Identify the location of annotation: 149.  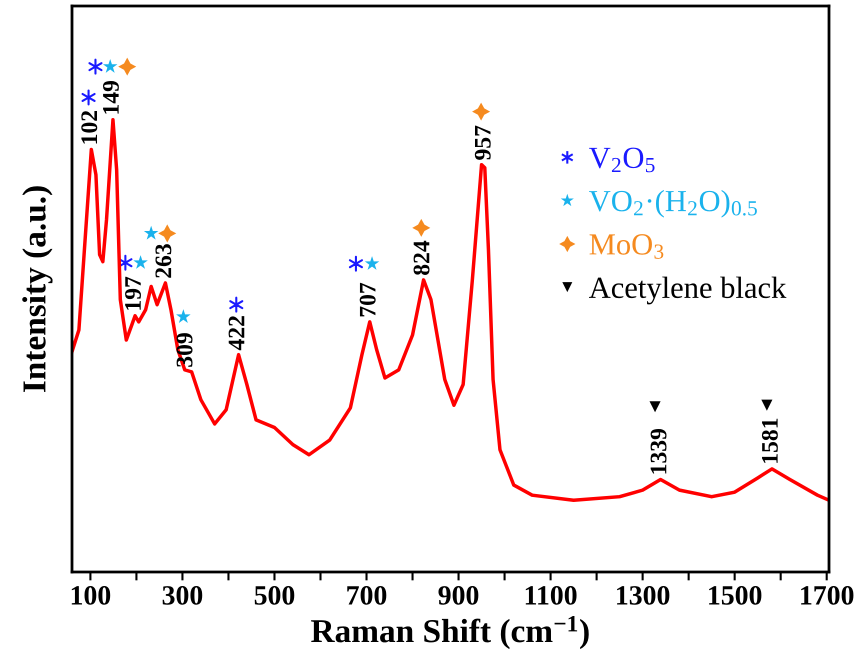
(111, 97).